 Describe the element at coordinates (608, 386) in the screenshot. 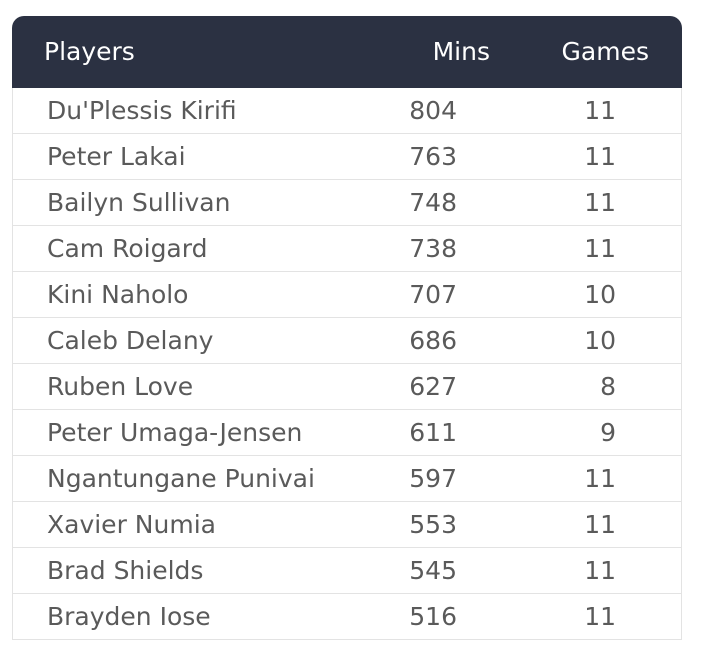

I see `games: 8` at that location.